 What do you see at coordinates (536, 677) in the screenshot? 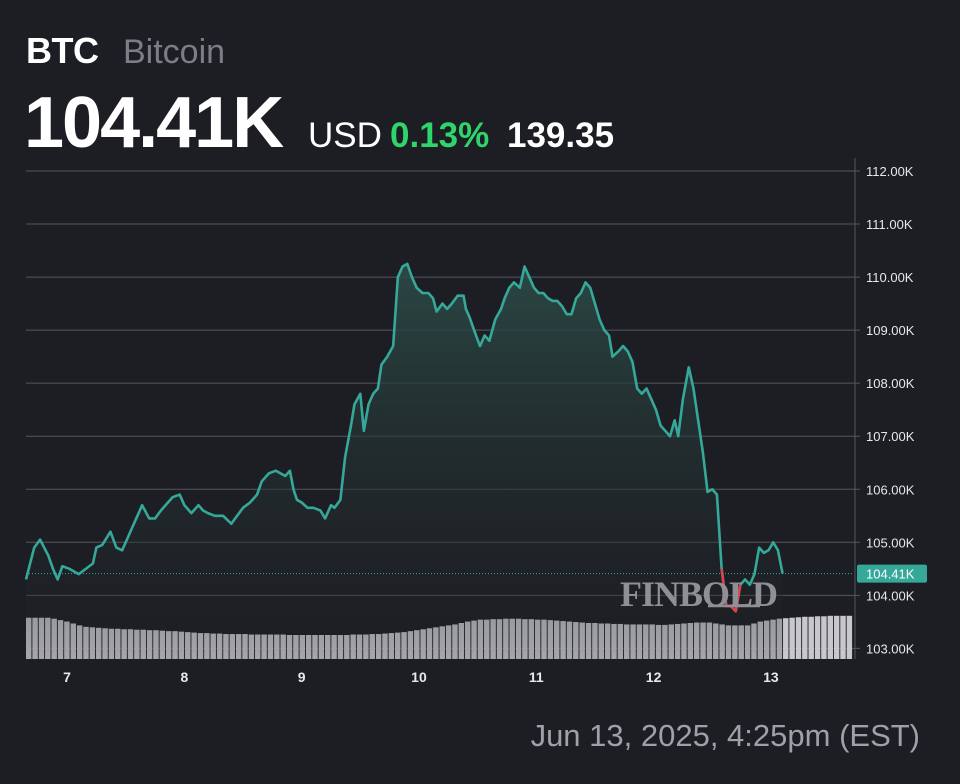
I see `x-tick-label: 11` at bounding box center [536, 677].